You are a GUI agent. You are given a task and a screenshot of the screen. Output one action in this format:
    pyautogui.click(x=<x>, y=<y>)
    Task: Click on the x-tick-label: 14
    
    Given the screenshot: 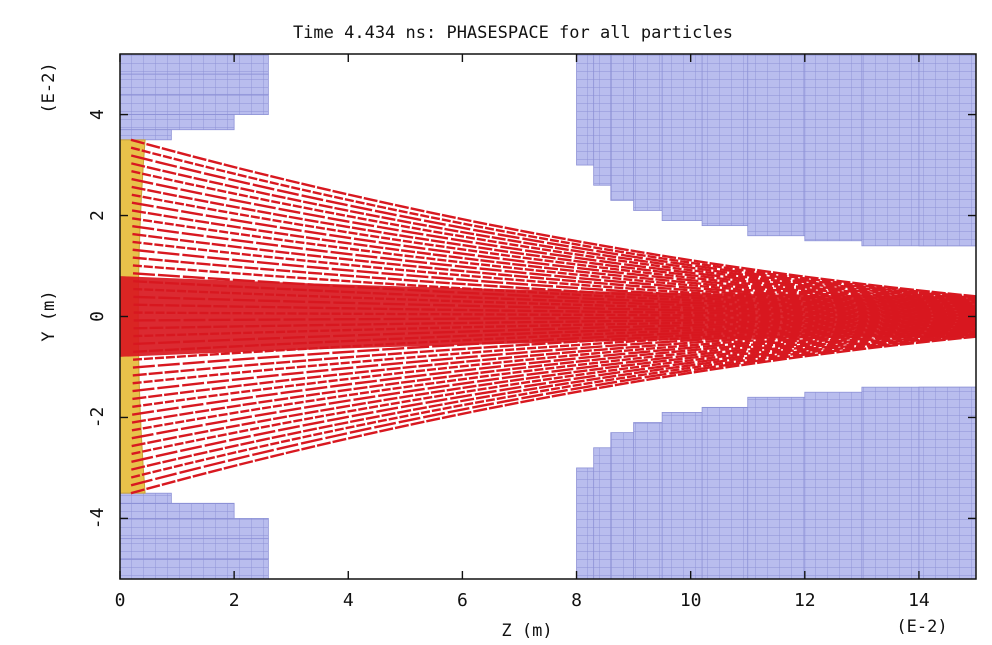 What is the action you would take?
    pyautogui.click(x=919, y=600)
    